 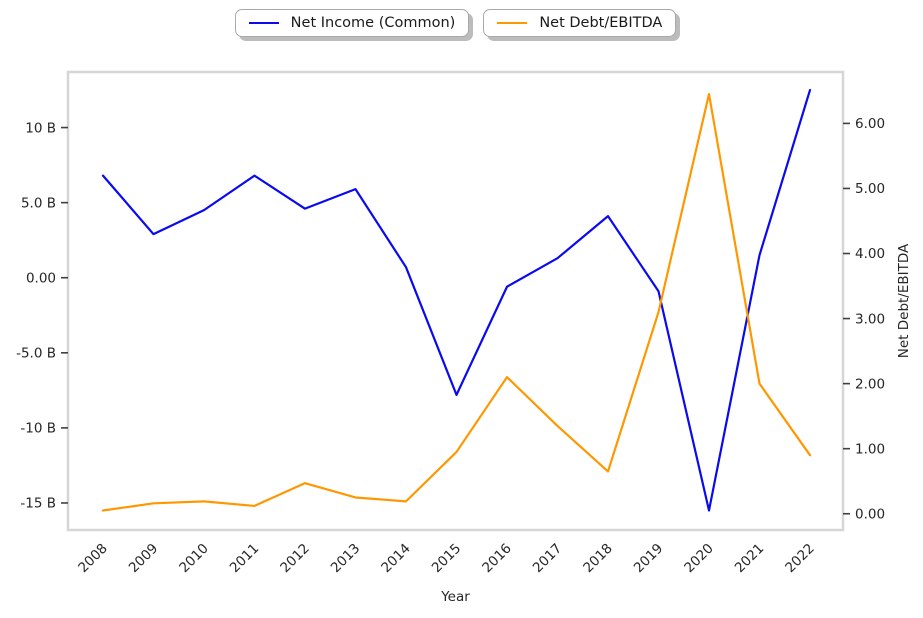 What do you see at coordinates (870, 254) in the screenshot?
I see `right-tick-label: 4.00` at bounding box center [870, 254].